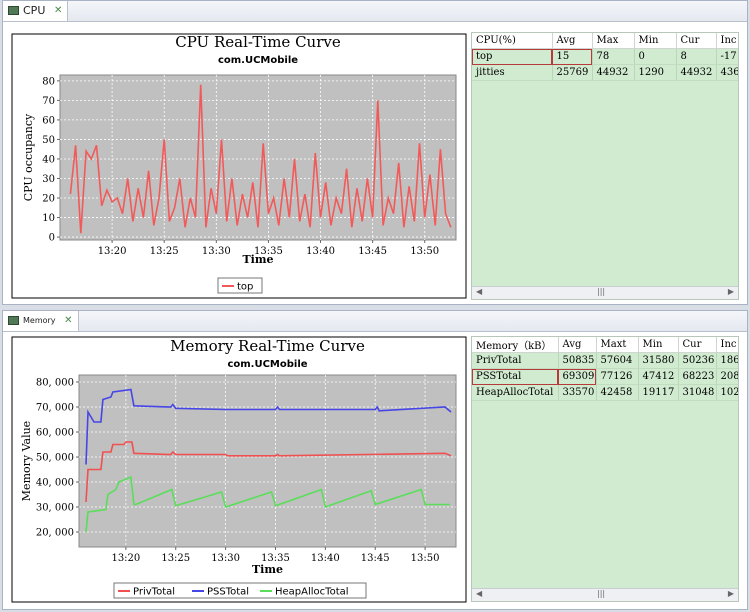 This screenshot has width=750, height=612. Describe the element at coordinates (655, 56) in the screenshot. I see `cell: 0` at that location.